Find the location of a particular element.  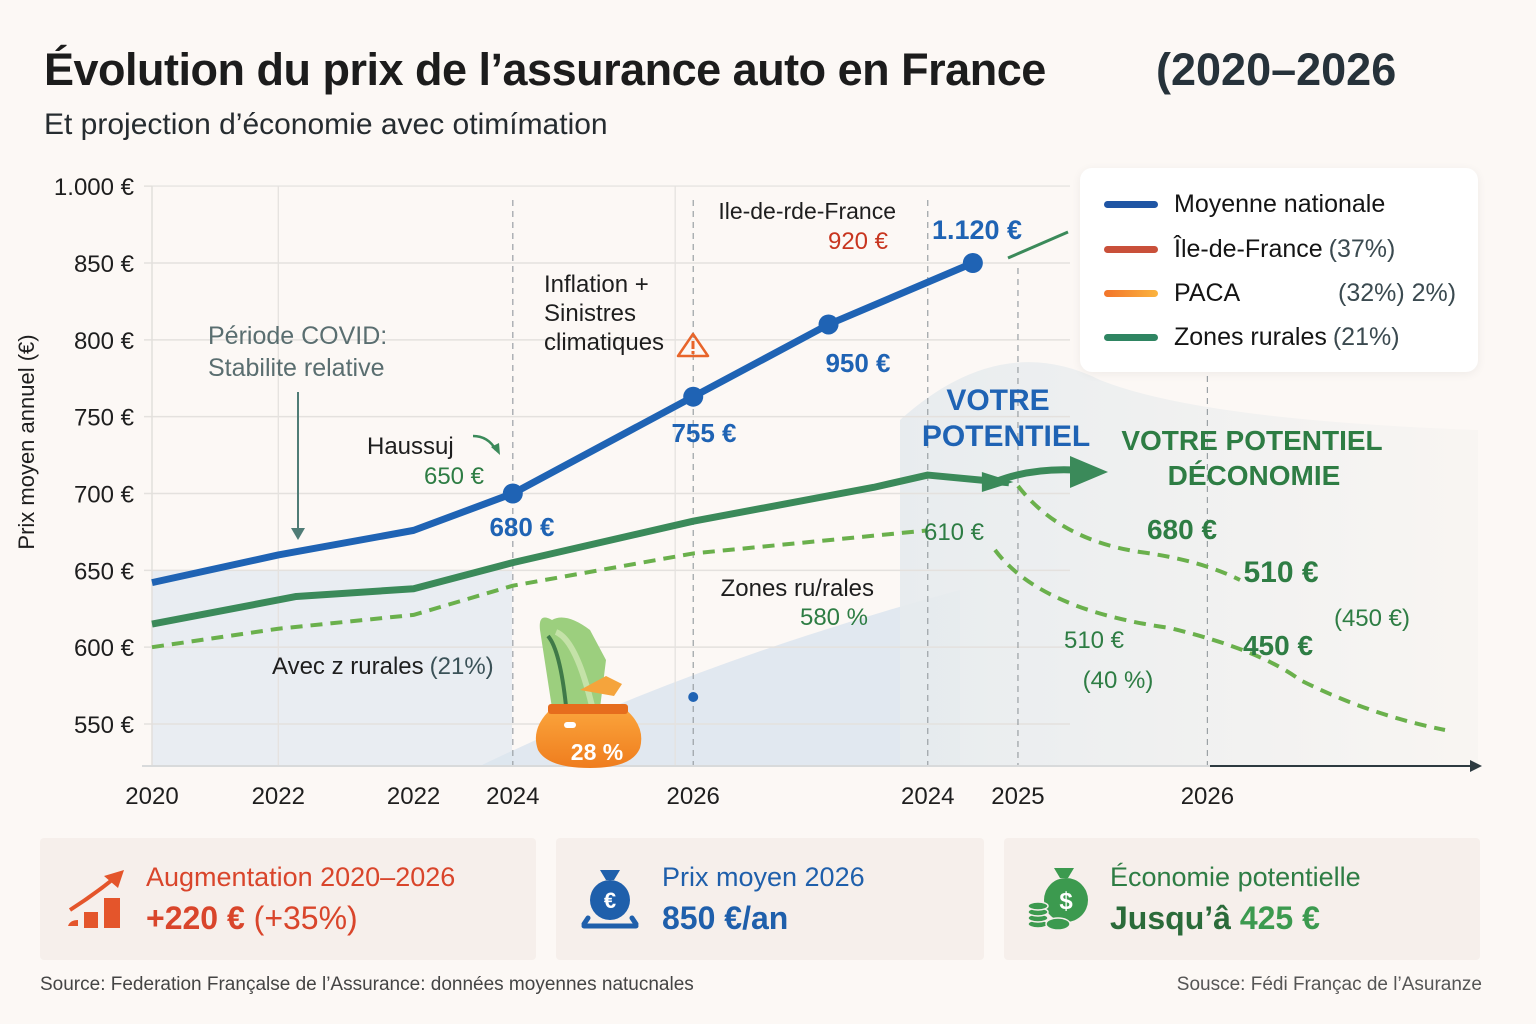

card-label: Économie potentielle is located at coordinates (1235, 877).